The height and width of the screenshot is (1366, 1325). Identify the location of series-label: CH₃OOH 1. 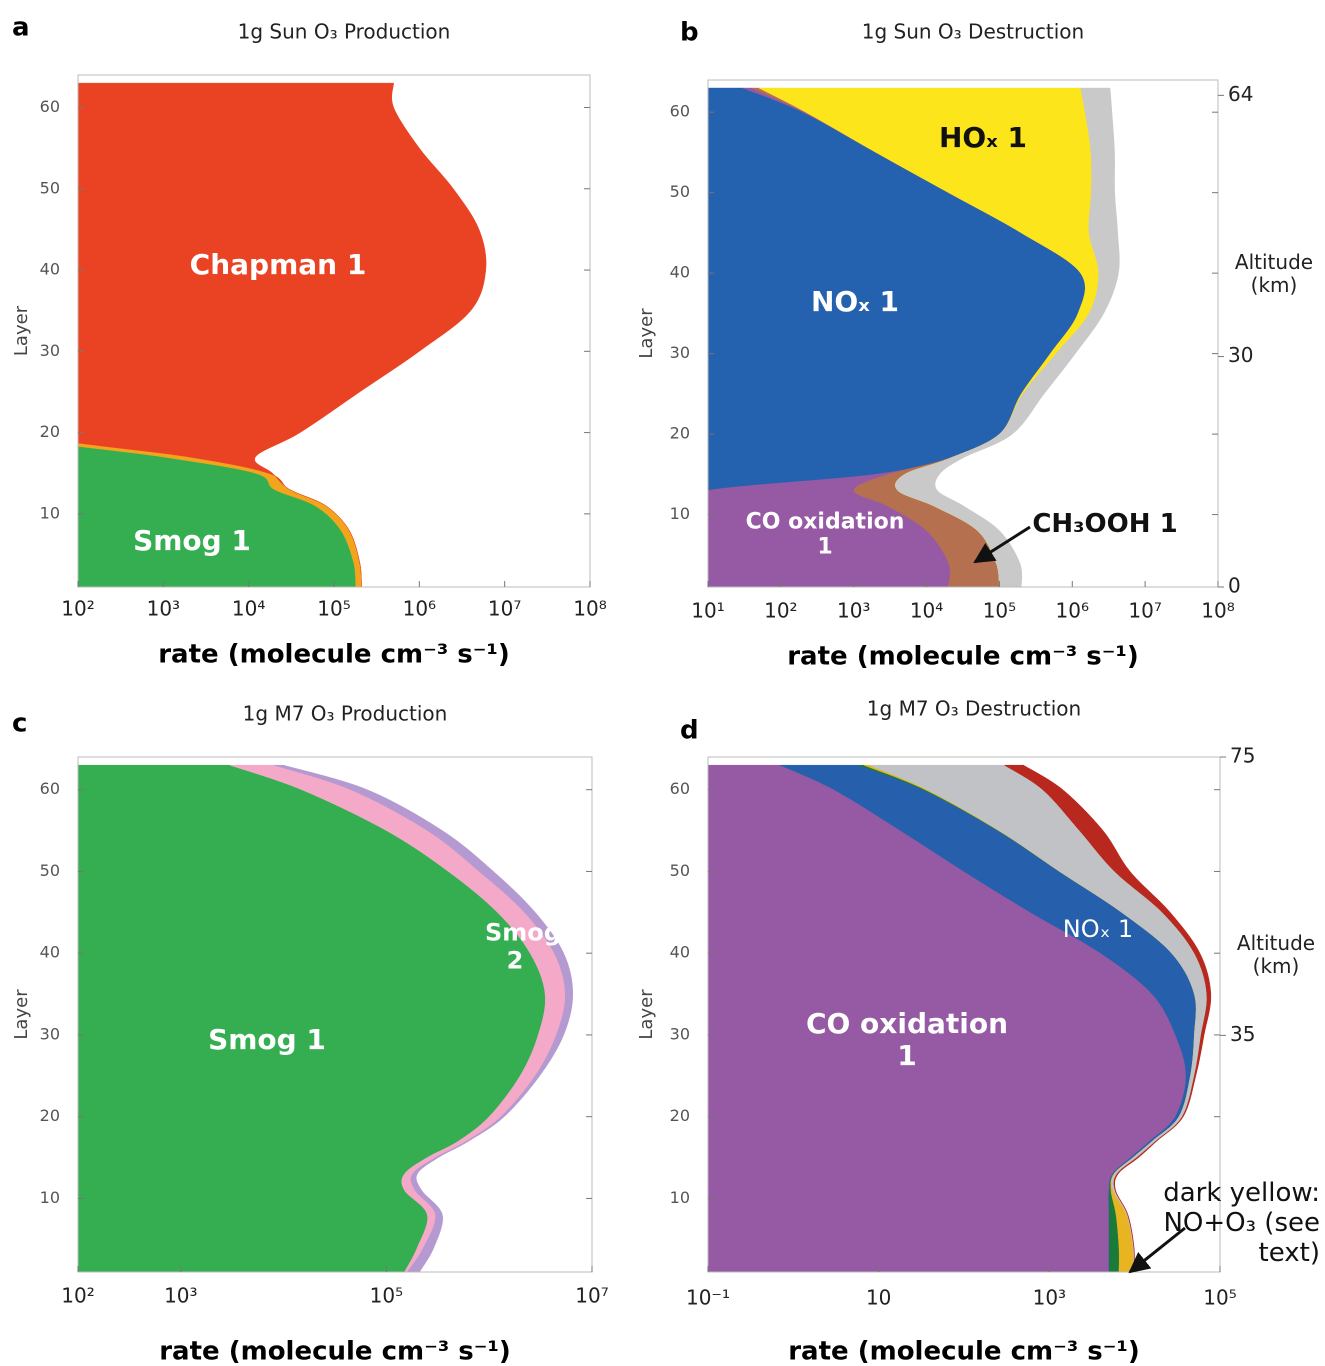
(1105, 524).